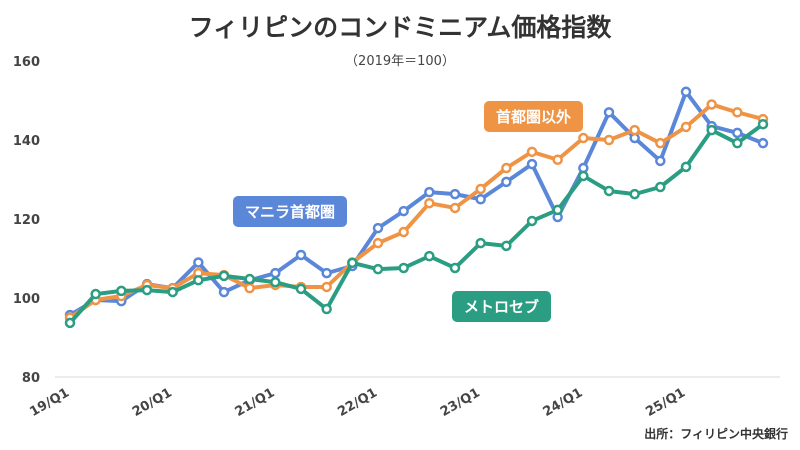 The image size is (800, 450). I want to click on x-tick-label: 22/Q1, so click(357, 402).